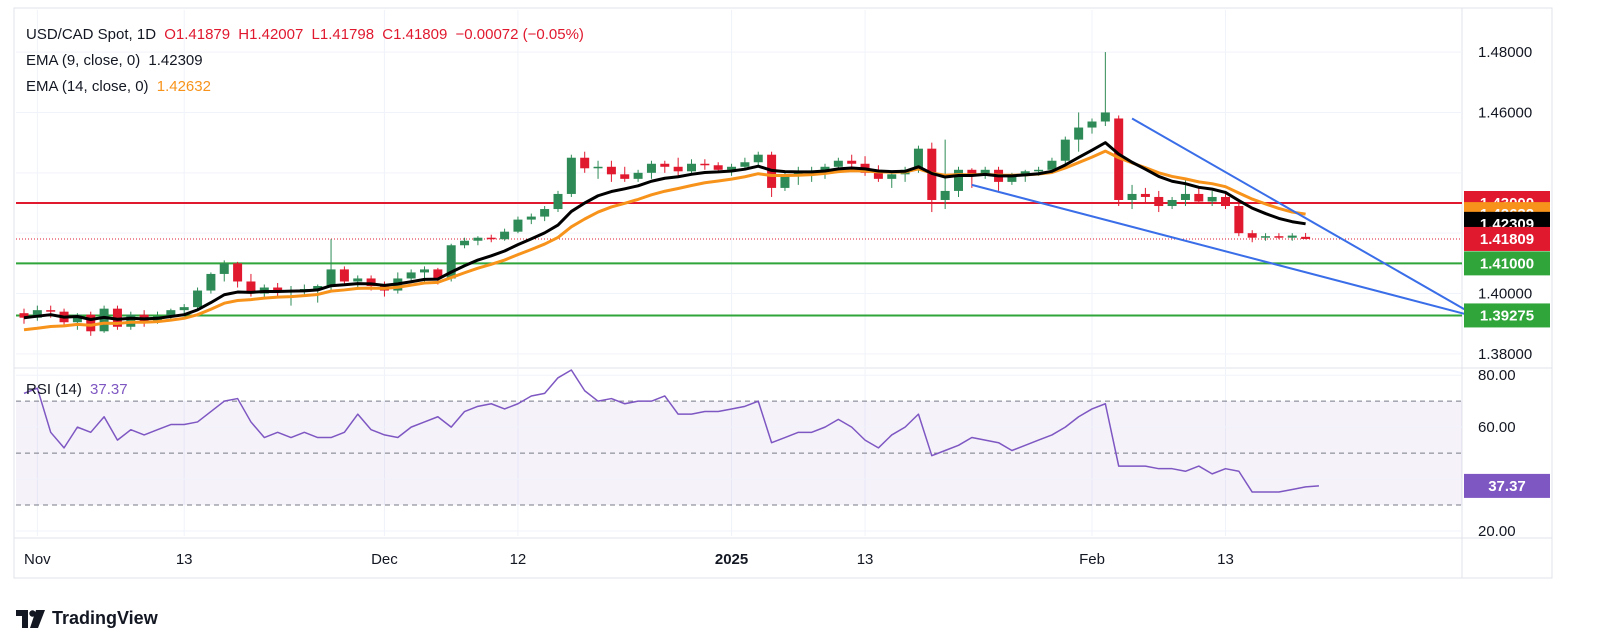 This screenshot has width=1601, height=644. What do you see at coordinates (731, 559) in the screenshot?
I see `time-tick-label: 2025` at bounding box center [731, 559].